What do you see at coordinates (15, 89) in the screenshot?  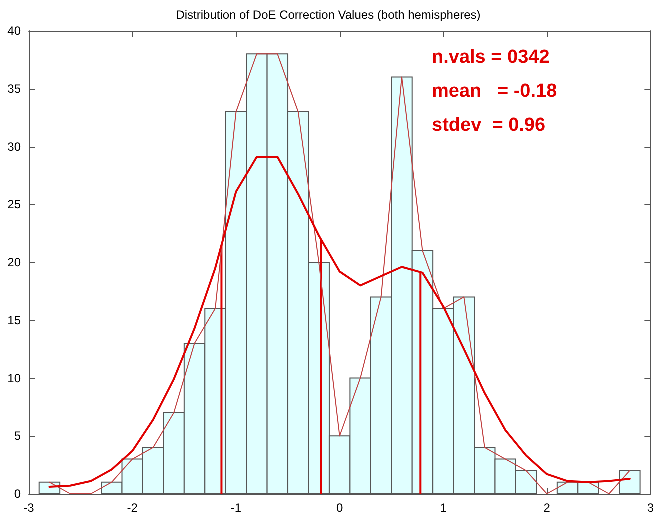 I see `y-tick-label: 35` at bounding box center [15, 89].